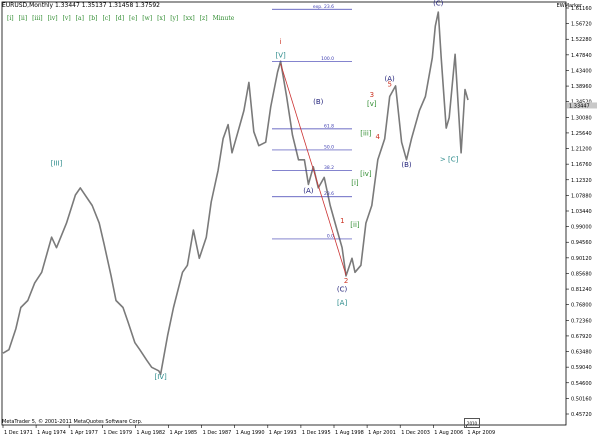 Image resolution: width=600 pixels, height=443 pixels. Describe the element at coordinates (161, 18) in the screenshot. I see `toolbar-button: [x]` at that location.